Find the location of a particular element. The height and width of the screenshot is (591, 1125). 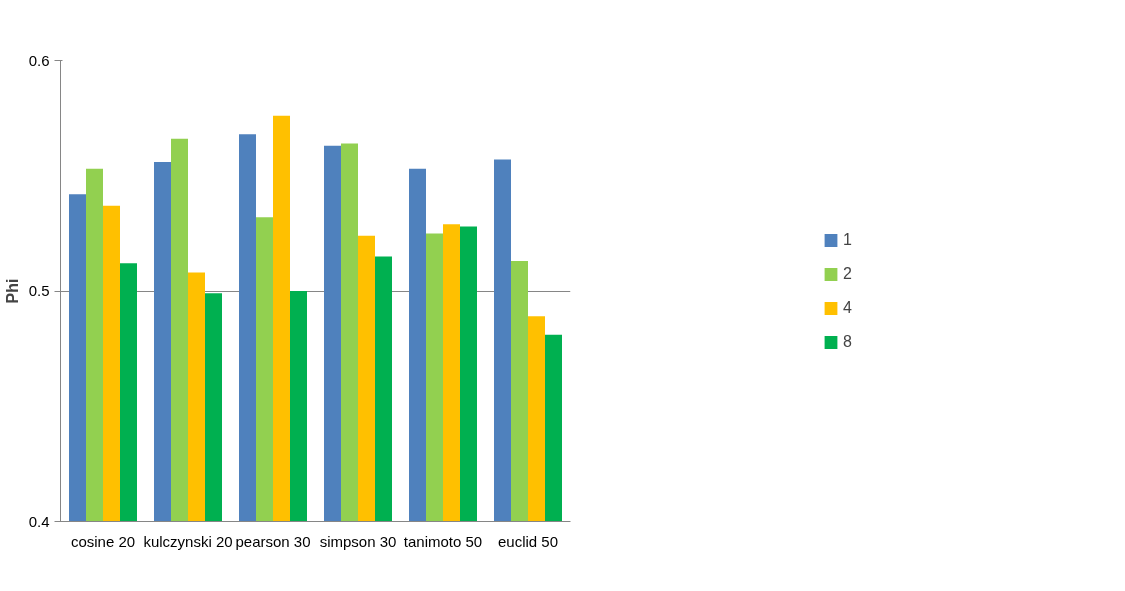

y-axis-title: Phi is located at coordinates (12, 291).